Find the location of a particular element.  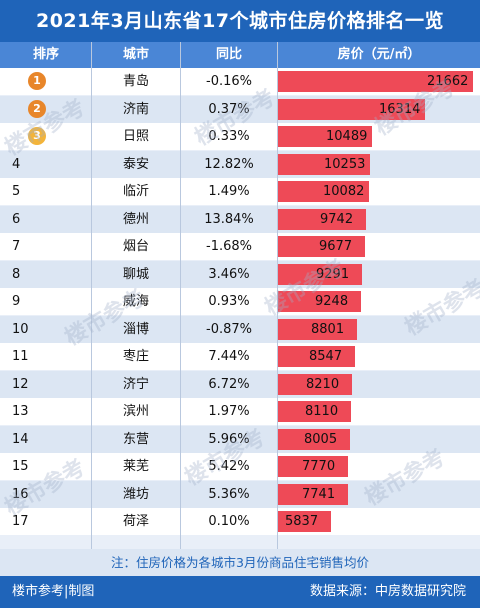

rank-cell: 2 is located at coordinates (45, 109).